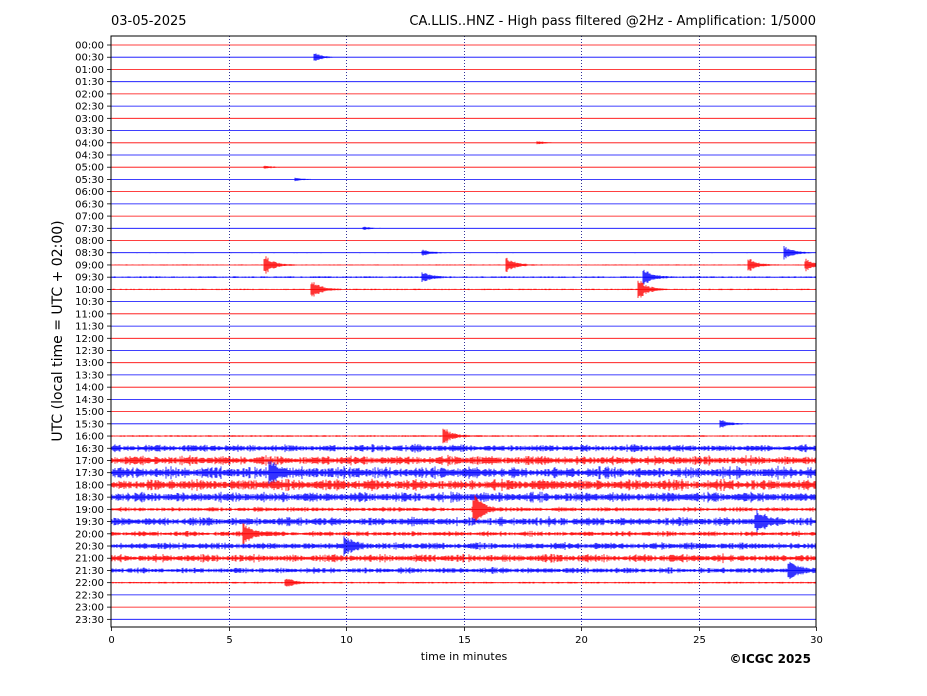 This screenshot has width=927, height=696. Describe the element at coordinates (89, 351) in the screenshot. I see `y-tick-label: 12:30` at that location.